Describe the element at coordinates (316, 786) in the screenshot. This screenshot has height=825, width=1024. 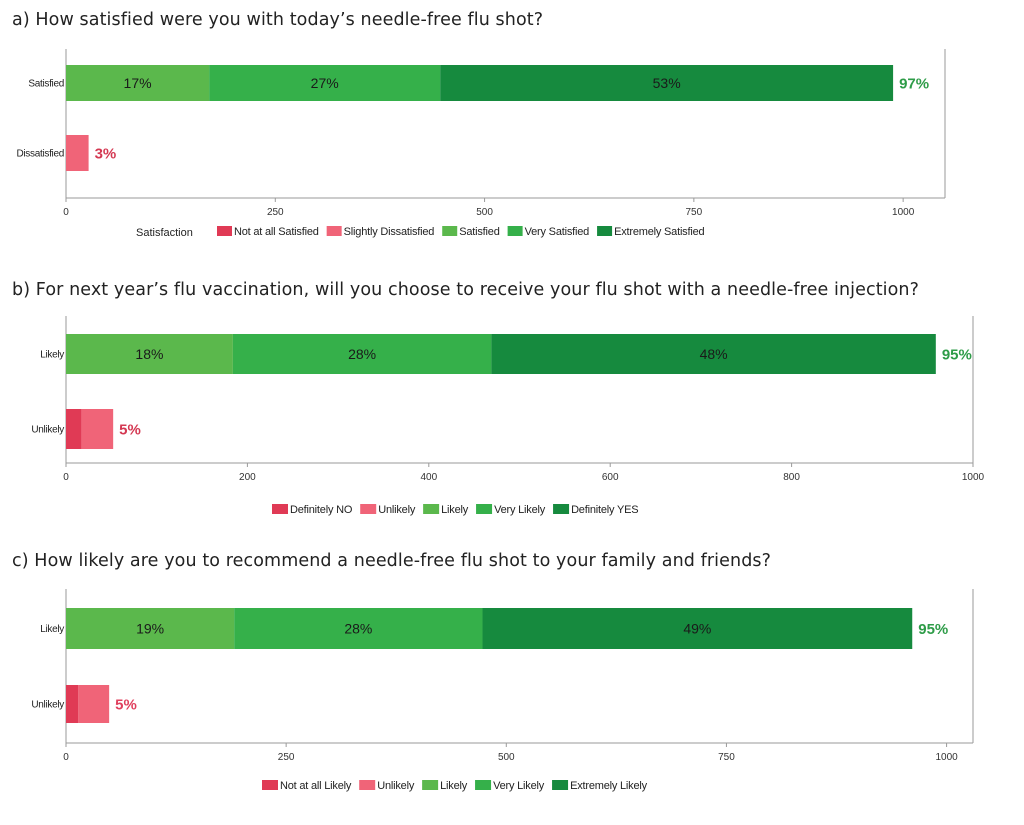
I see `legend-entry: Not at all Likely` at that location.